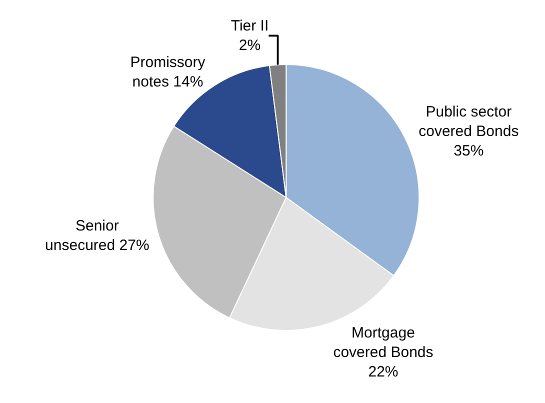 This screenshot has height=403, width=545. What do you see at coordinates (168, 72) in the screenshot?
I see `slice-label: Promissory notes 14%` at bounding box center [168, 72].